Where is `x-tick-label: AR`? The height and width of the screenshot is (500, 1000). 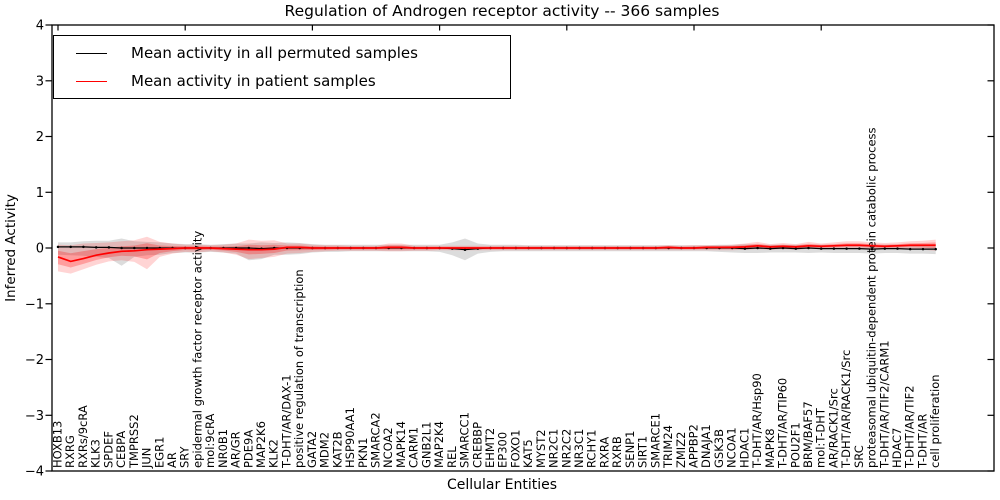
x-tick-label: AR is located at coordinates (172, 460).